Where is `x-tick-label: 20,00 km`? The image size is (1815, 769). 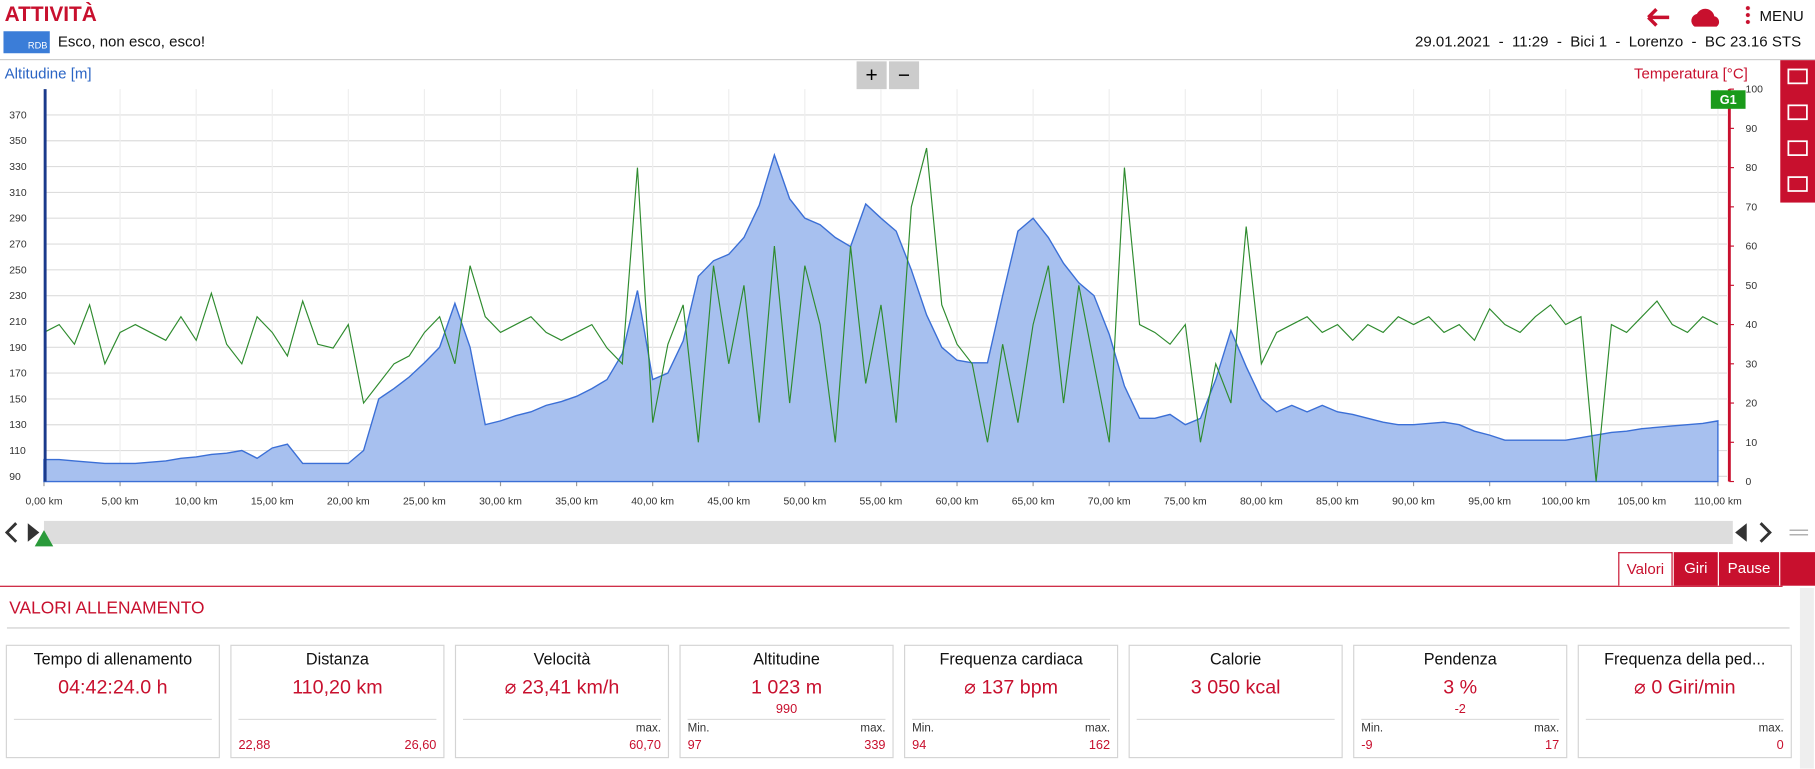
x-tick-label: 20,00 km is located at coordinates (348, 502).